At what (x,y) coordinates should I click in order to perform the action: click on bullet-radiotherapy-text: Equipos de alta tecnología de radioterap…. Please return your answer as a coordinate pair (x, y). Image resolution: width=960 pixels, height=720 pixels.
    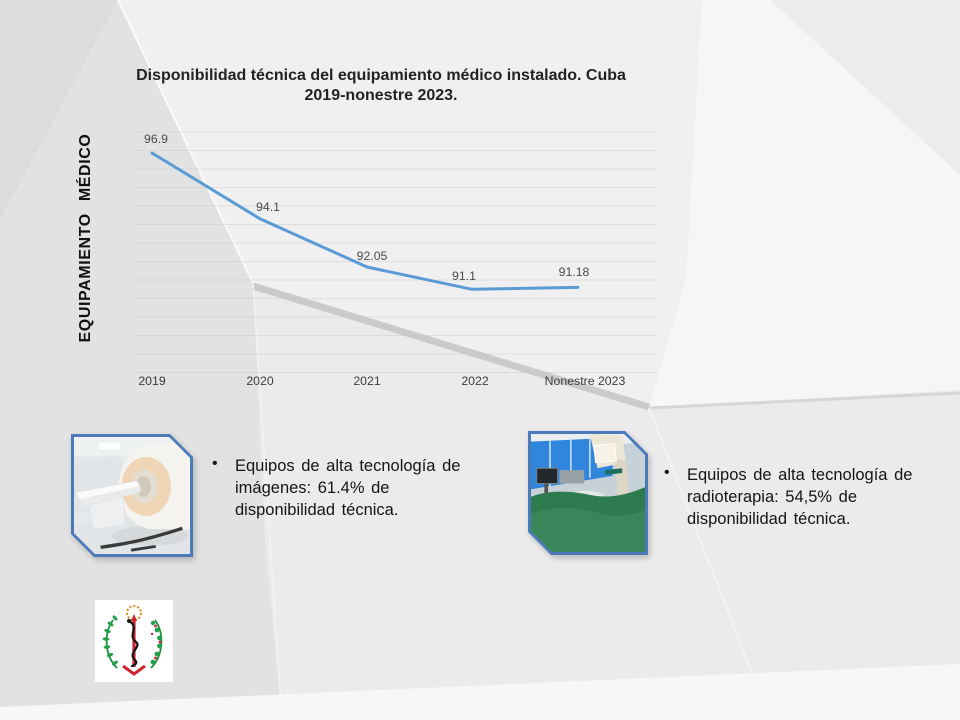
    Looking at the image, I should click on (800, 497).